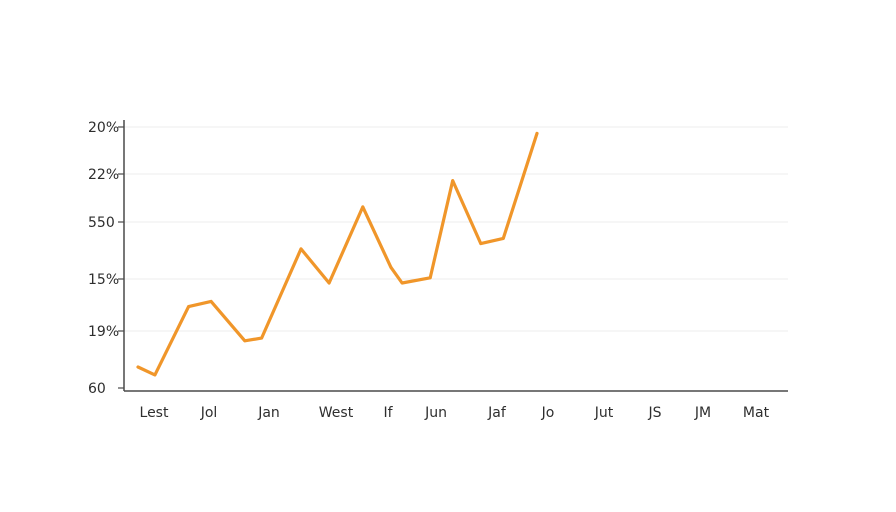 This screenshot has height=512, width=896. What do you see at coordinates (103, 280) in the screenshot?
I see `y-tick-label: 15%` at bounding box center [103, 280].